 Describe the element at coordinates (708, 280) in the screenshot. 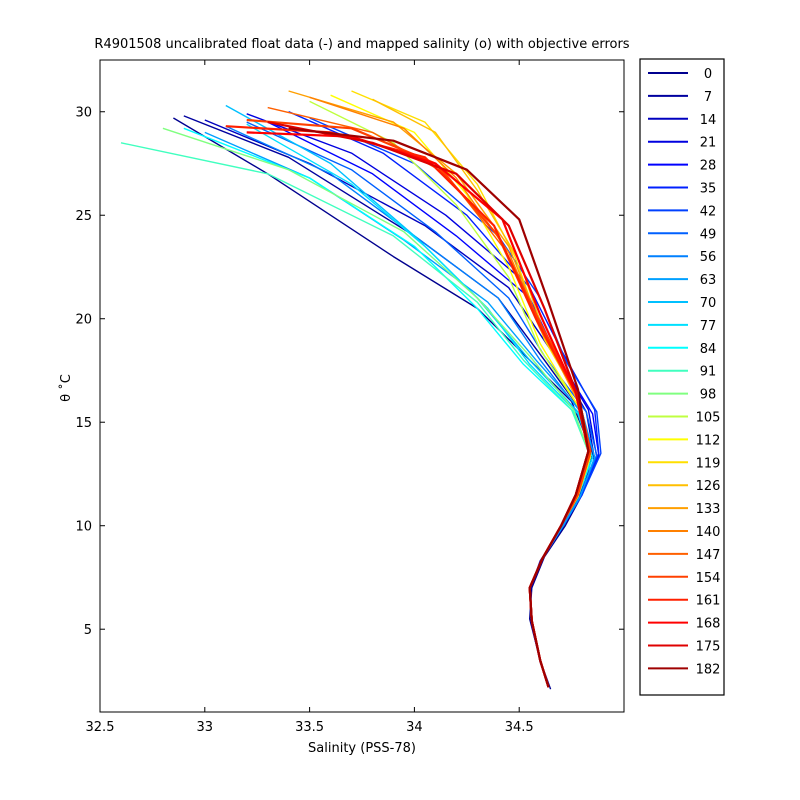

I see `legend-label-63: 63` at that location.